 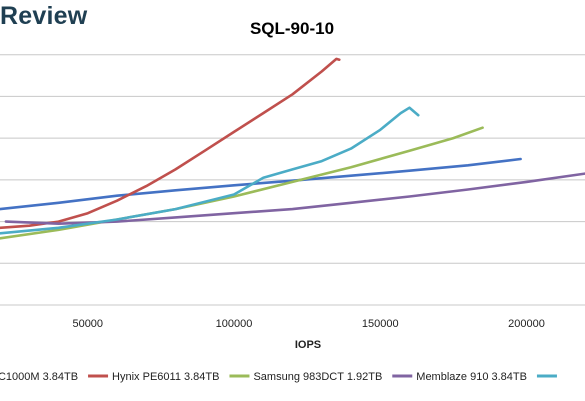 What do you see at coordinates (526, 324) in the screenshot?
I see `x-tick-label-4: 200000` at bounding box center [526, 324].